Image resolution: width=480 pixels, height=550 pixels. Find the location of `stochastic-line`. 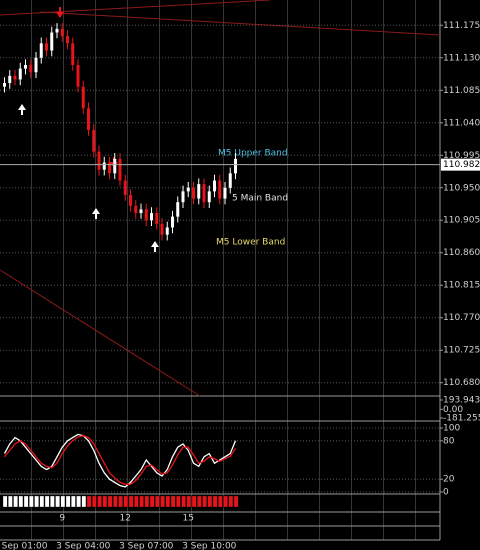

stochastic-line is located at coordinates (120, 460).